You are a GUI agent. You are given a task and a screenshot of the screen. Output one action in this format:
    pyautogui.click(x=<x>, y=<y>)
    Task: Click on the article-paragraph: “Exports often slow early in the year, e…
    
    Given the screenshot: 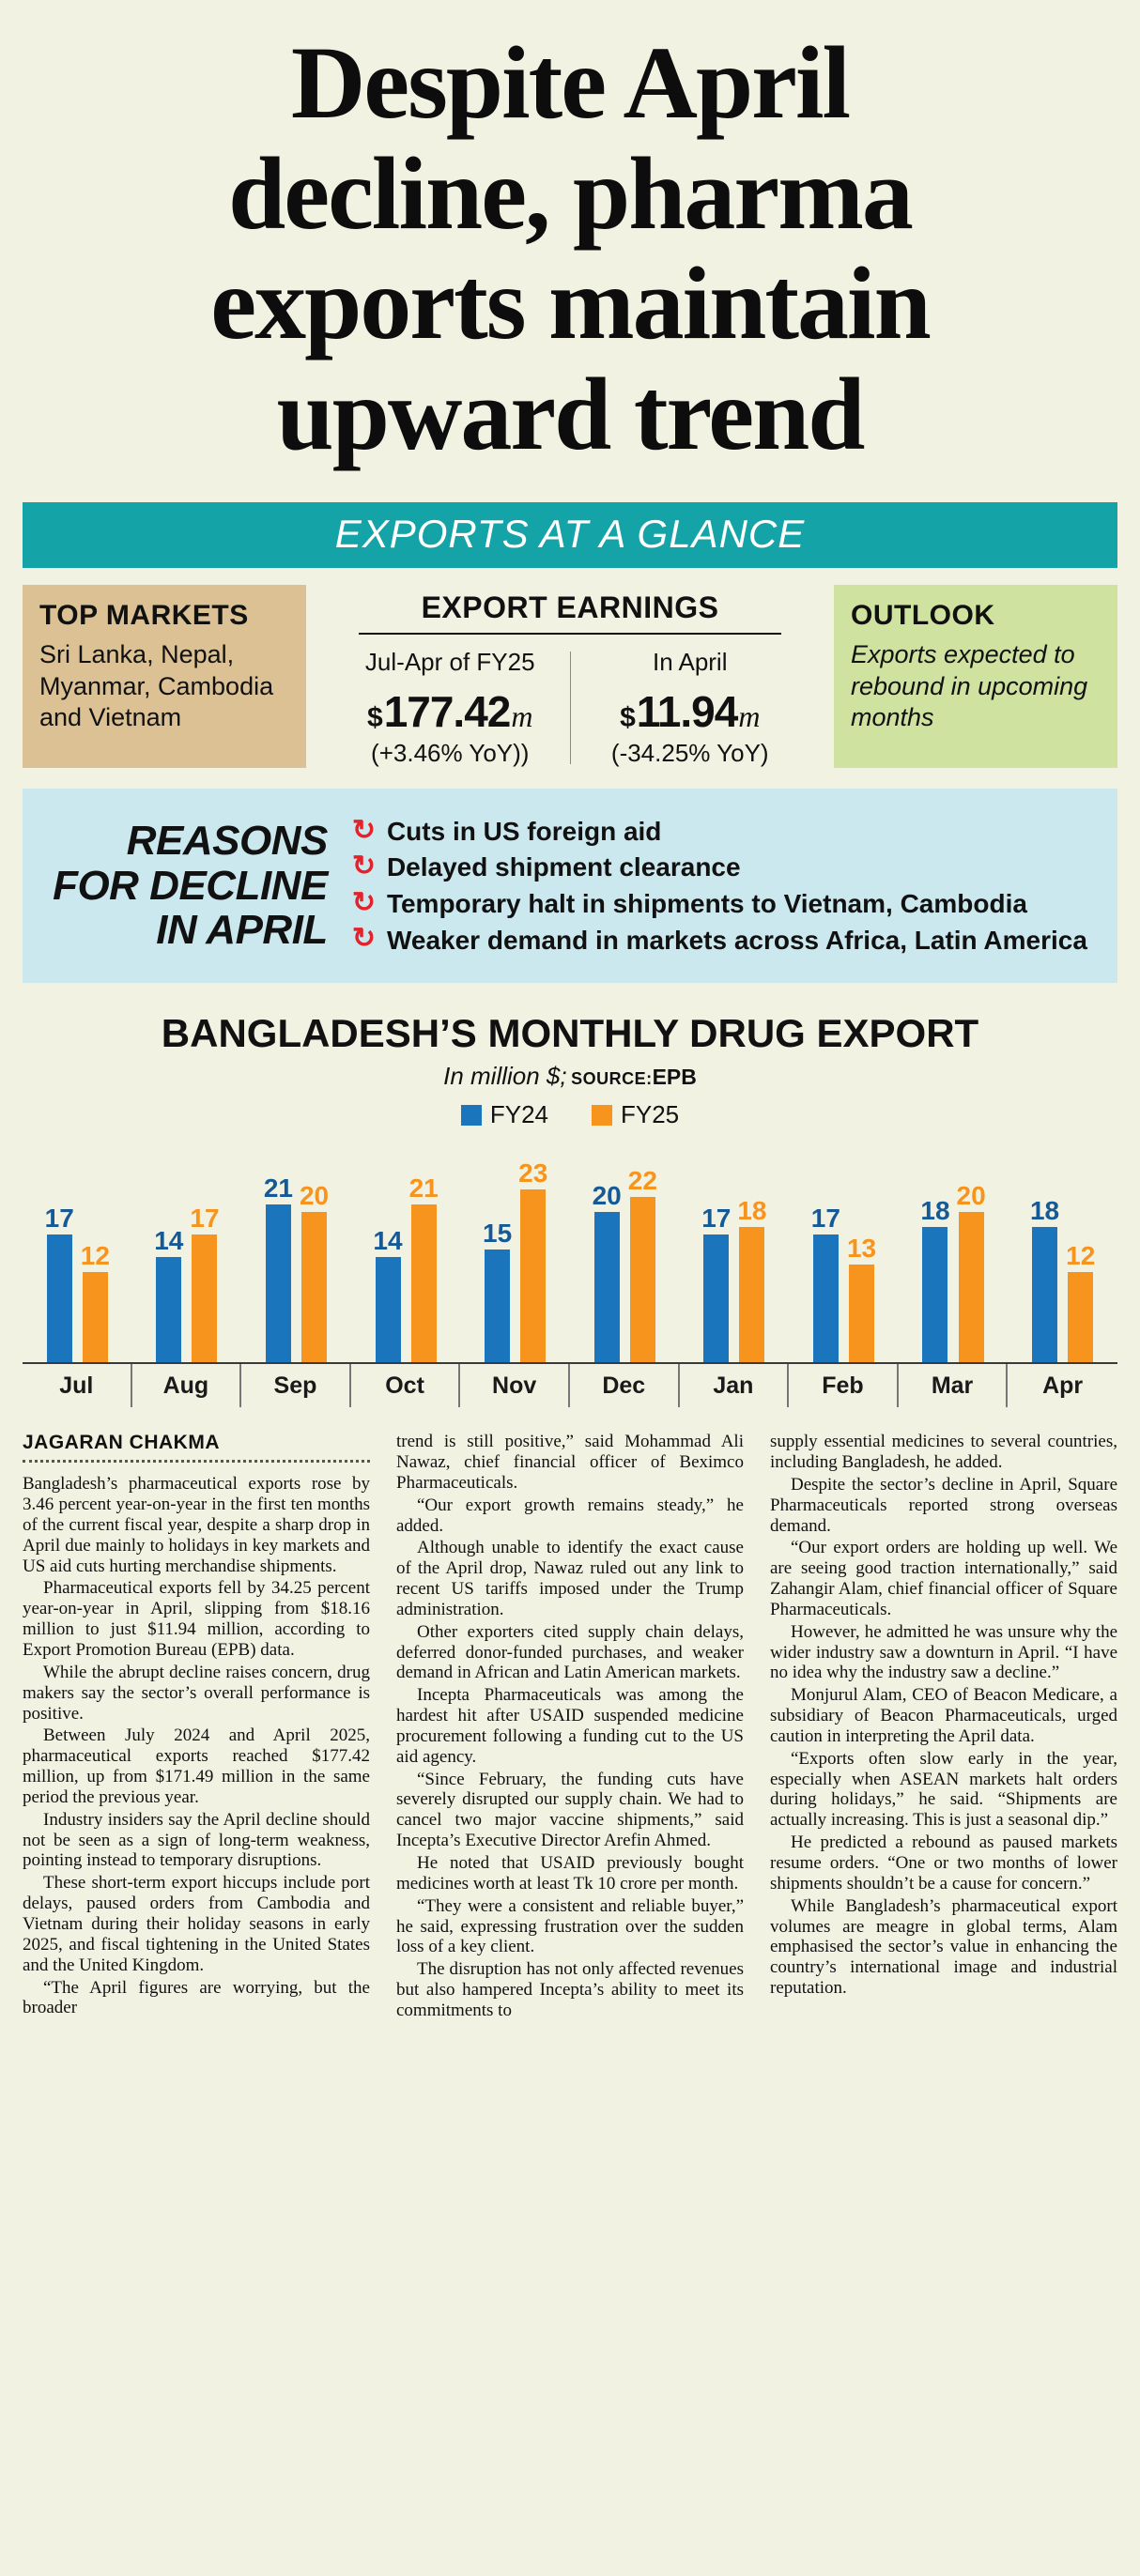 What is the action you would take?
    pyautogui.click(x=943, y=1790)
    